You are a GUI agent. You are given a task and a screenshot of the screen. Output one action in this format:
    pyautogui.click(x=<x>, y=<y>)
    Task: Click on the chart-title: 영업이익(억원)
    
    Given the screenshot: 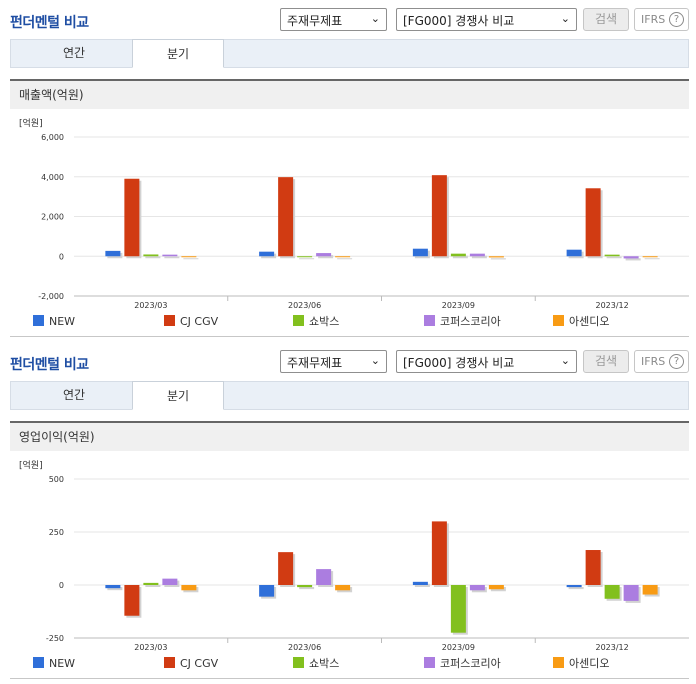 What is the action you would take?
    pyautogui.click(x=349, y=436)
    